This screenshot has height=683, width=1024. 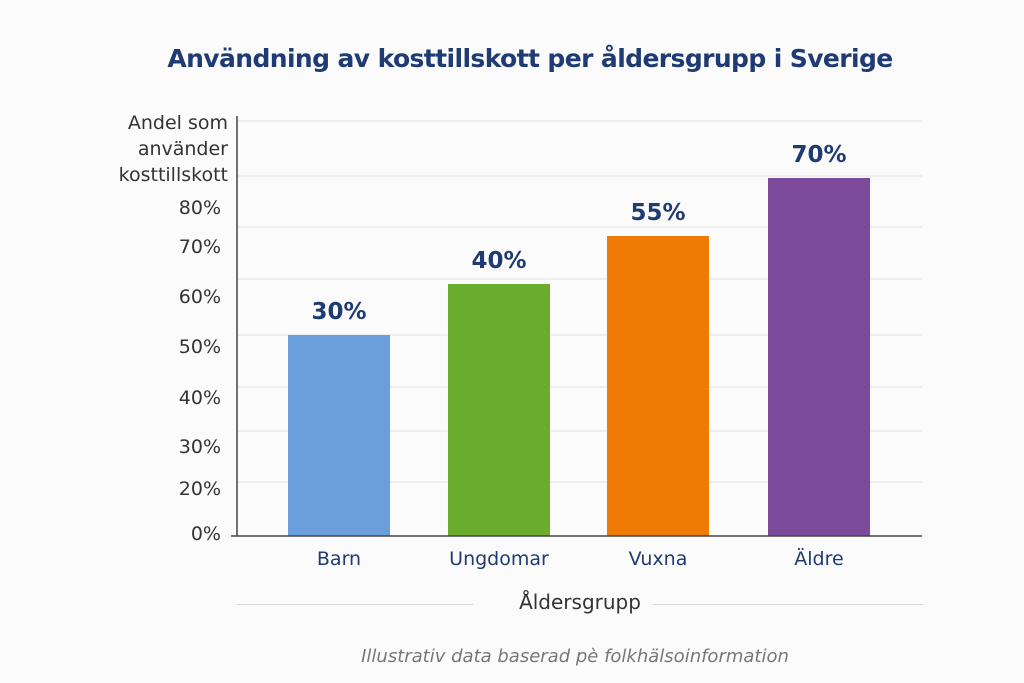 What do you see at coordinates (177, 123) in the screenshot?
I see `y-axis-title-line: Andel som` at bounding box center [177, 123].